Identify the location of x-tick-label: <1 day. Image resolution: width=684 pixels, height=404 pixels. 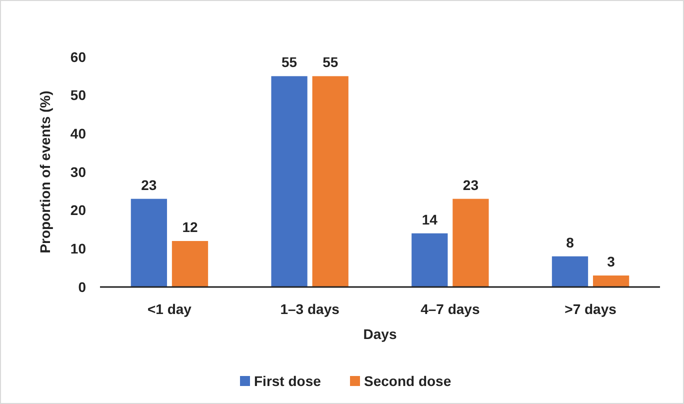
(169, 309).